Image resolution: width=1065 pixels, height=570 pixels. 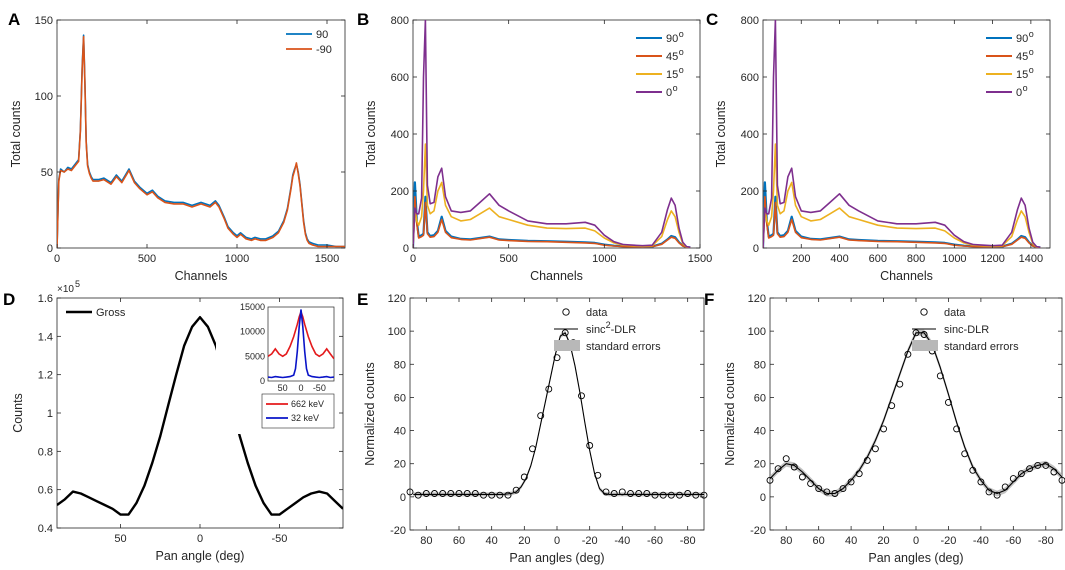 What do you see at coordinates (201, 276) in the screenshot?
I see `panel-a-xlabel: Channels` at bounding box center [201, 276].